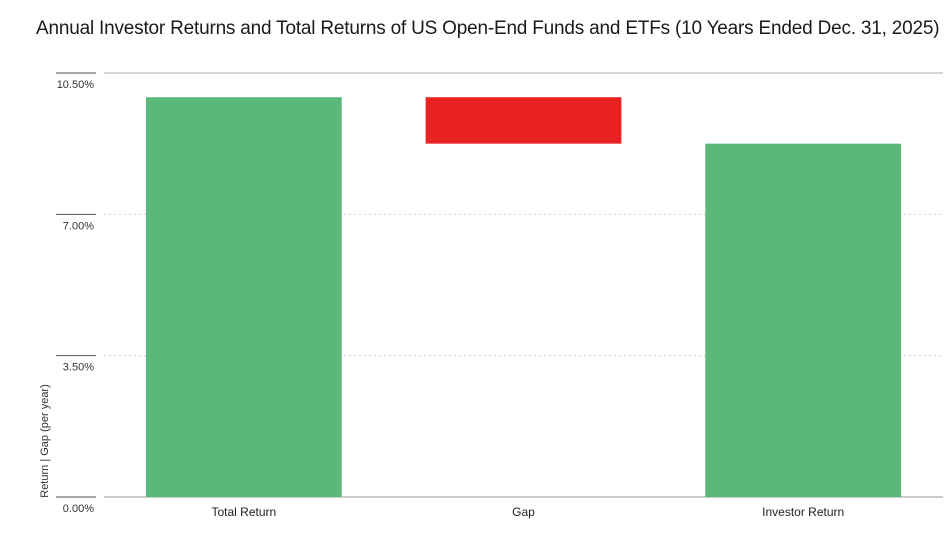  Describe the element at coordinates (243, 512) in the screenshot. I see `x-category-label: Total Return` at that location.